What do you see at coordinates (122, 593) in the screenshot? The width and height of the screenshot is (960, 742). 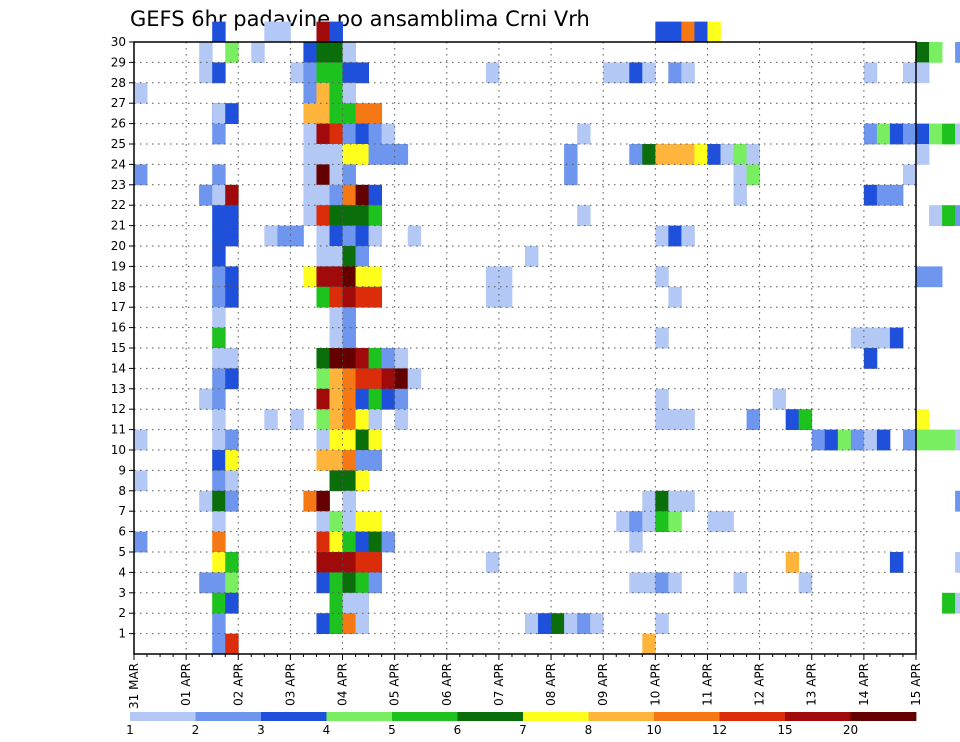 I see `y-tick-label: 3` at bounding box center [122, 593].